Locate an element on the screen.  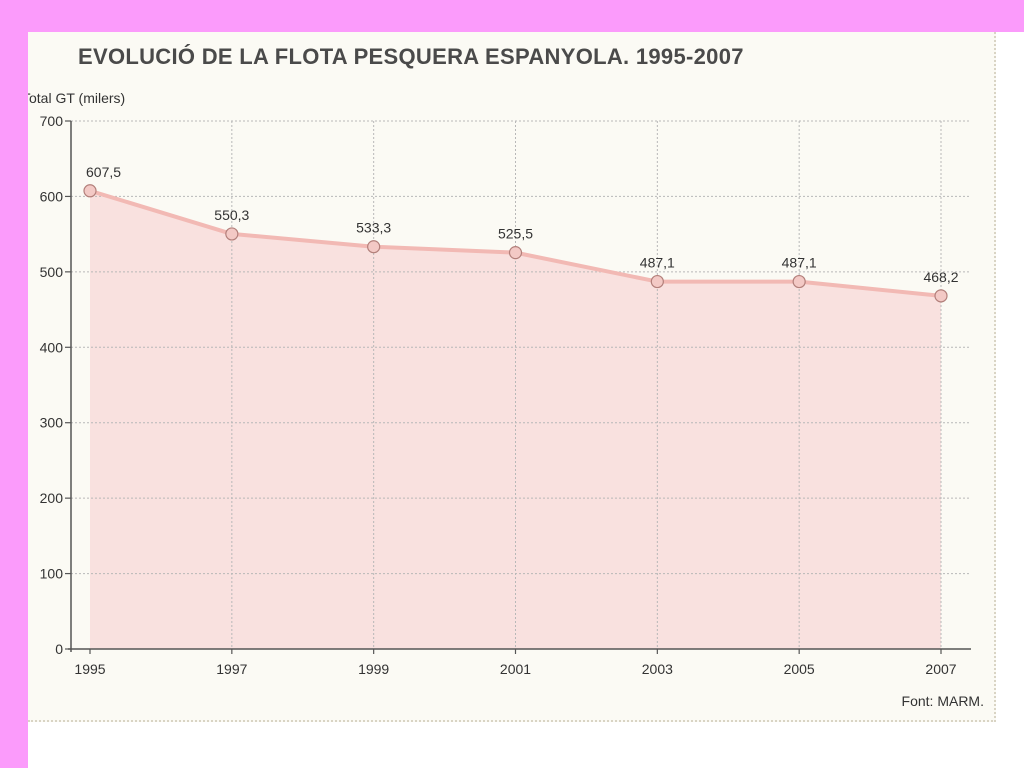
data-label: 468,2 is located at coordinates (940, 277).